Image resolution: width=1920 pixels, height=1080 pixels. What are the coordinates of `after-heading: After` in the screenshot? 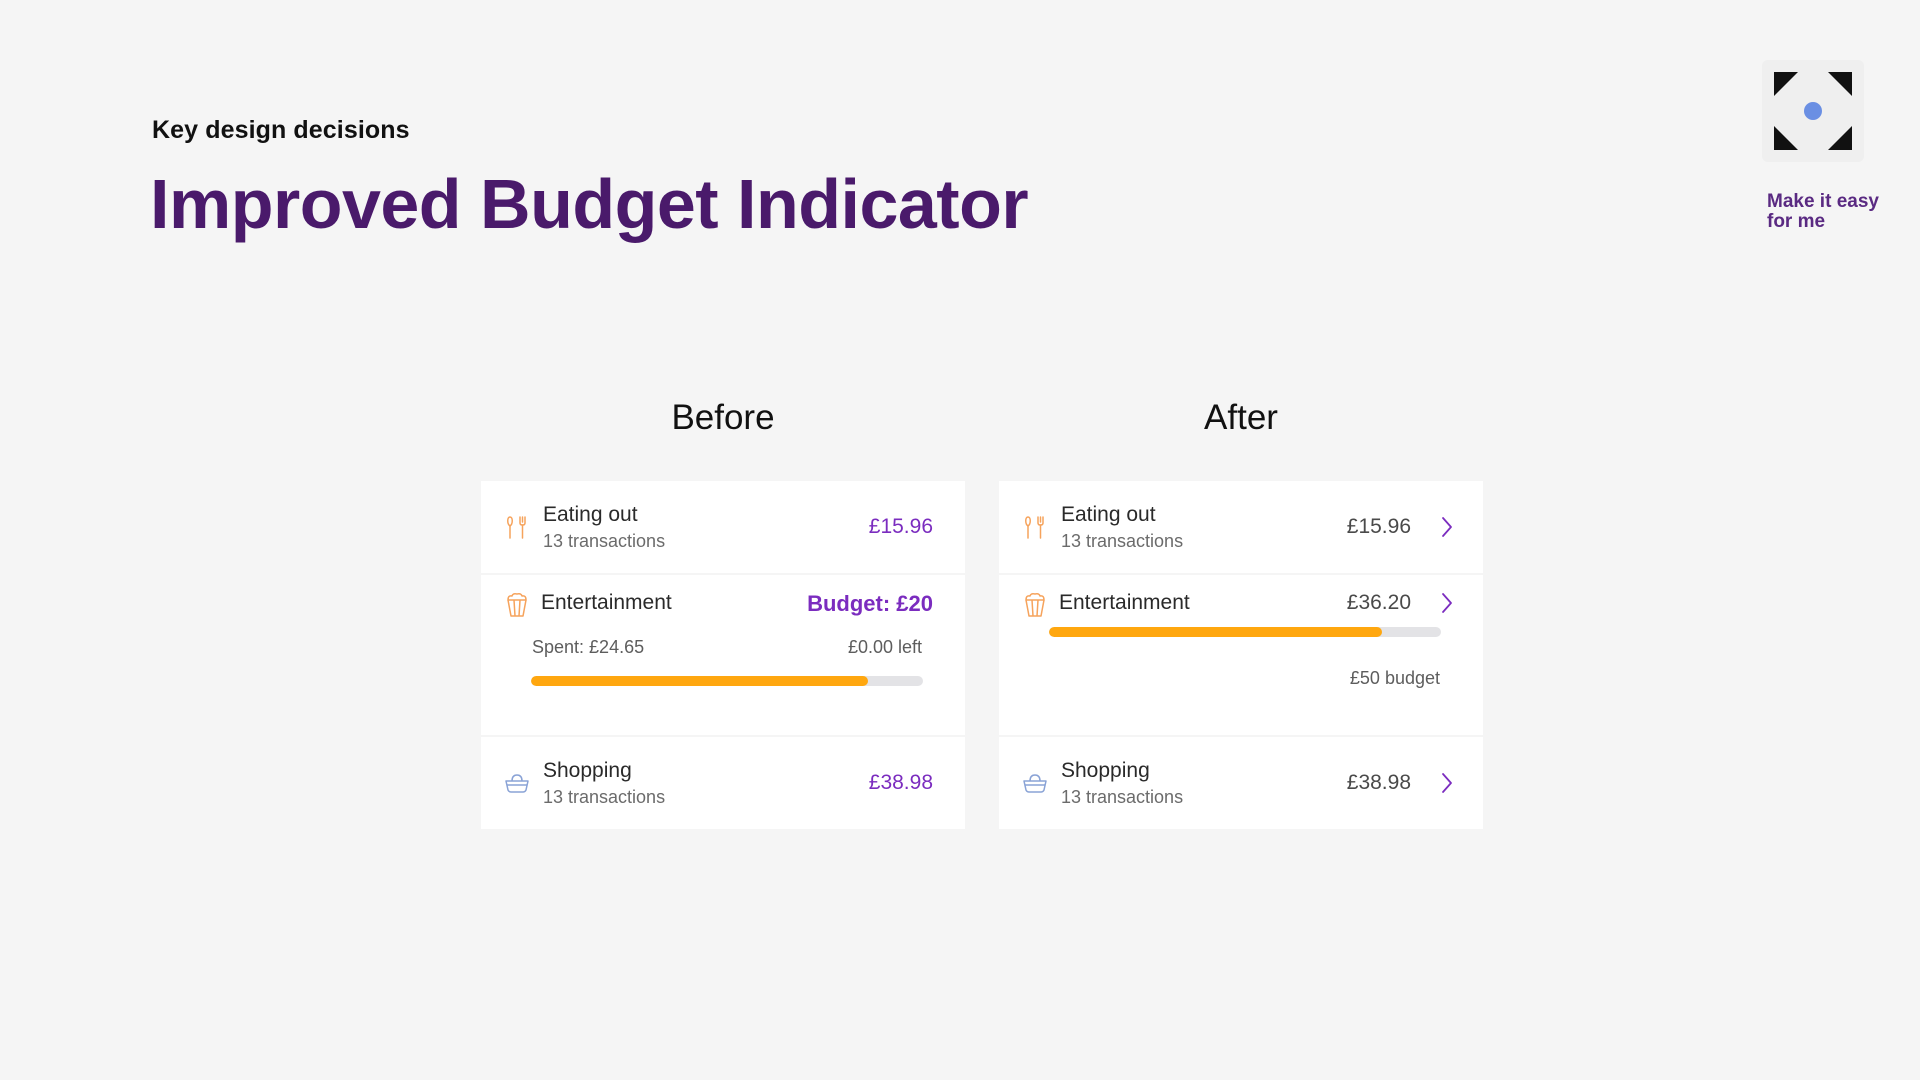 It's located at (1241, 417).